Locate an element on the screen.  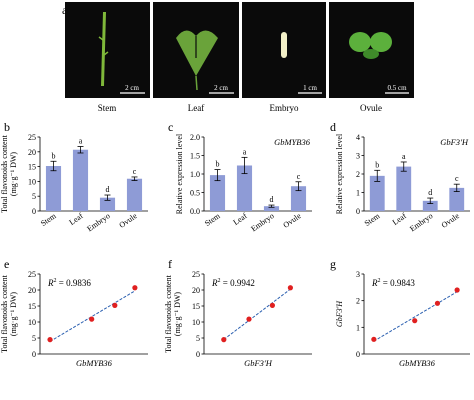
chart-c-significance-label: d is located at coordinates (272, 199).